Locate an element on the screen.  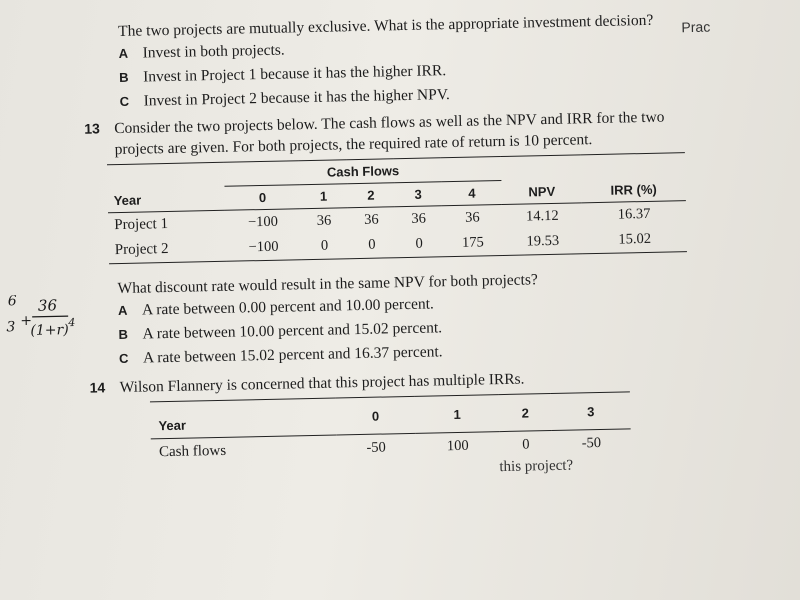
hand-exp-left: 3 is located at coordinates (10, 327).